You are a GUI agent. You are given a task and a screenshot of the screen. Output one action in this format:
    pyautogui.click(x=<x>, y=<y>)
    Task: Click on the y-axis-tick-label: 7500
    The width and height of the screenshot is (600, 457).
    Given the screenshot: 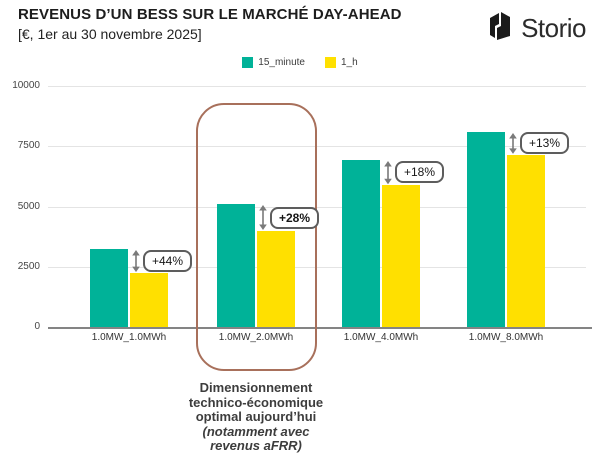 What is the action you would take?
    pyautogui.click(x=28, y=146)
    